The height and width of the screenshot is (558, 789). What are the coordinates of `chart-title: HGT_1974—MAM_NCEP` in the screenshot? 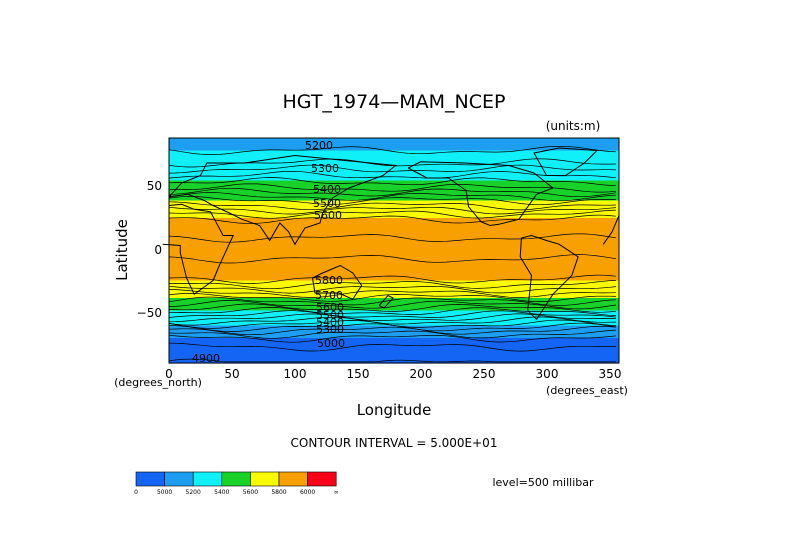 It's located at (393, 102).